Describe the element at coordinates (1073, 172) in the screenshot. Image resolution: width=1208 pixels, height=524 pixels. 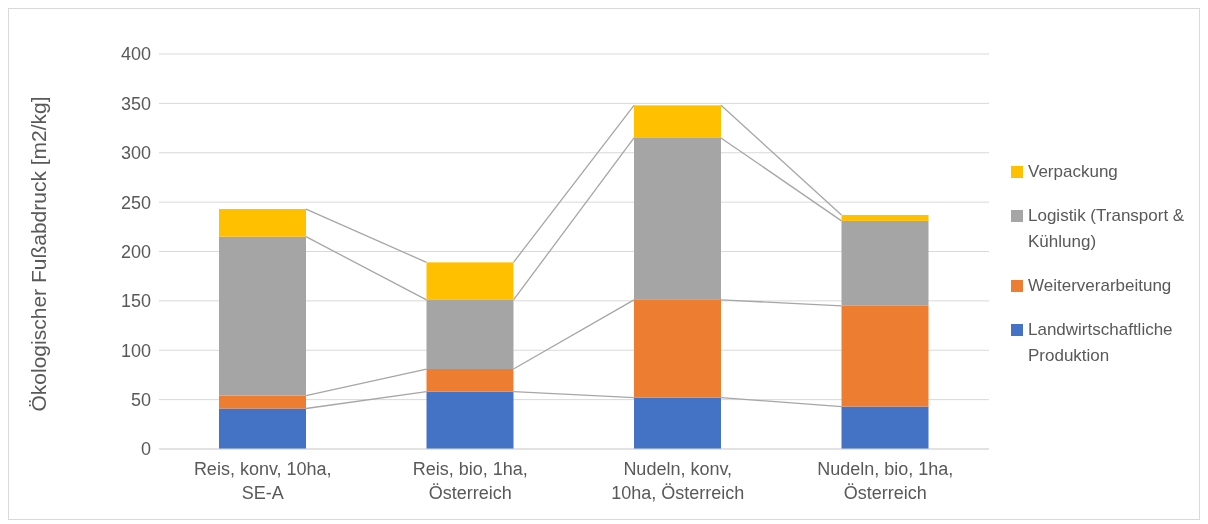
I see `legend-label: Verpackung` at that location.